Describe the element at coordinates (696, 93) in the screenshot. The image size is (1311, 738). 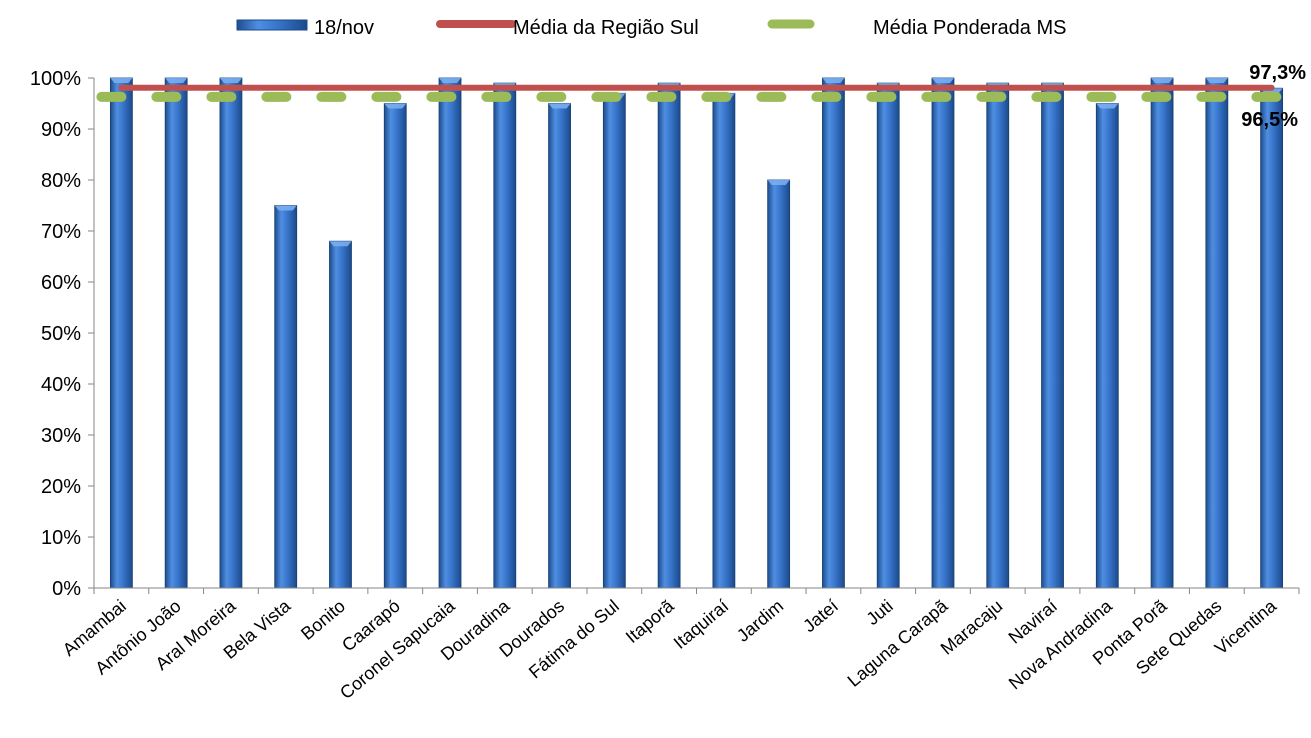
I see `reference-lines` at that location.